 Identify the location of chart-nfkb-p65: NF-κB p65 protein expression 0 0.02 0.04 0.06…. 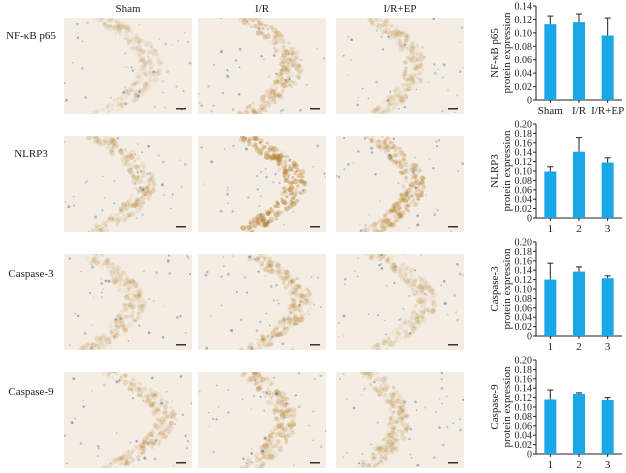
(554, 59).